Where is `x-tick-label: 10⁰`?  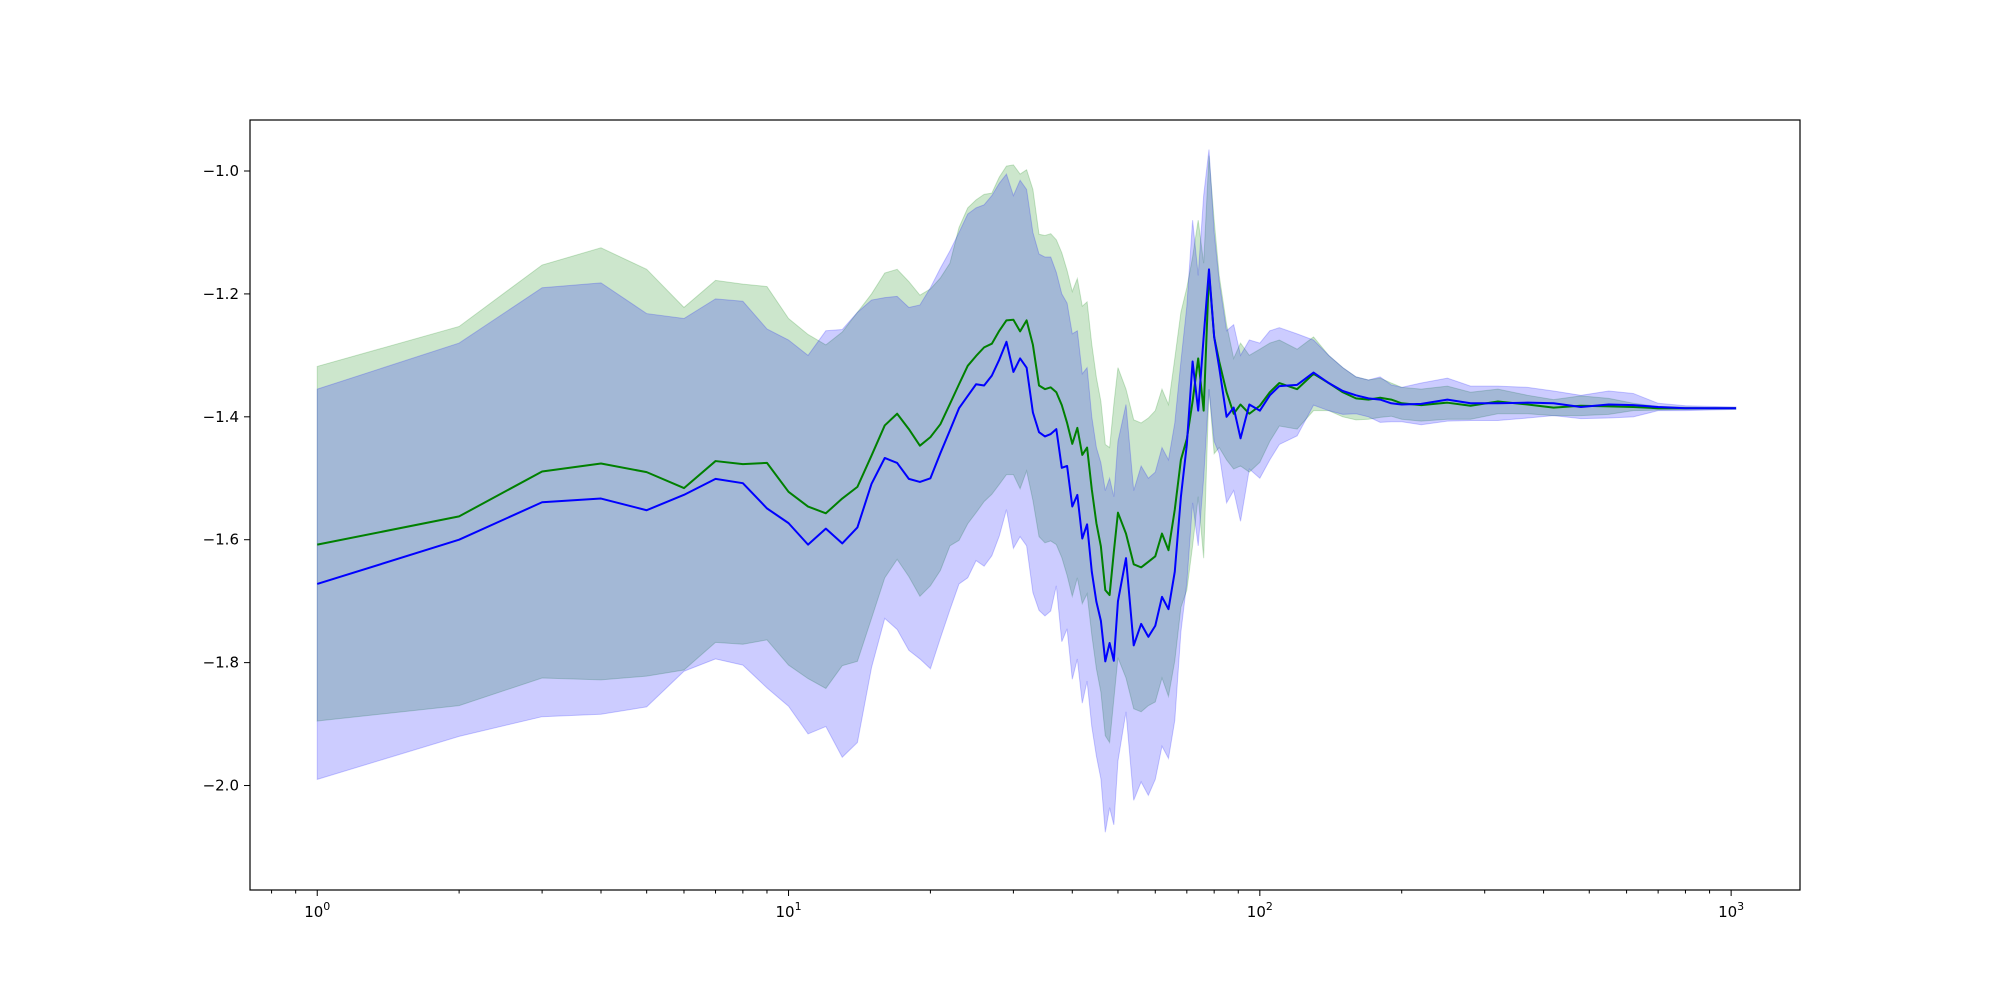 x-tick-label: 10⁰ is located at coordinates (317, 910).